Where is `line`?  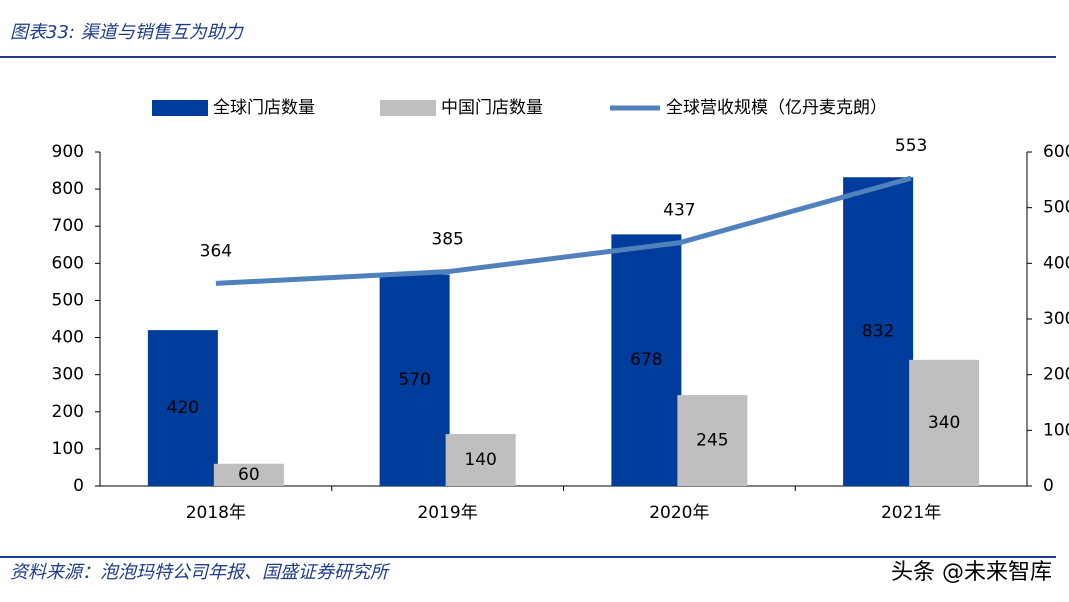
line is located at coordinates (563, 230).